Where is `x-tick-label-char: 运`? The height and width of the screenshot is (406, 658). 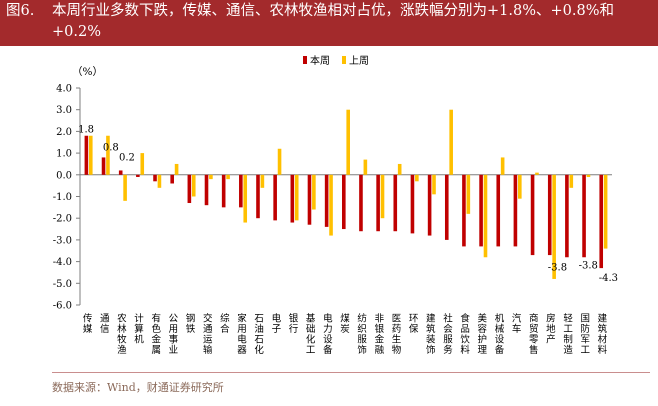 x-tick-label-char: 运 is located at coordinates (208, 340).